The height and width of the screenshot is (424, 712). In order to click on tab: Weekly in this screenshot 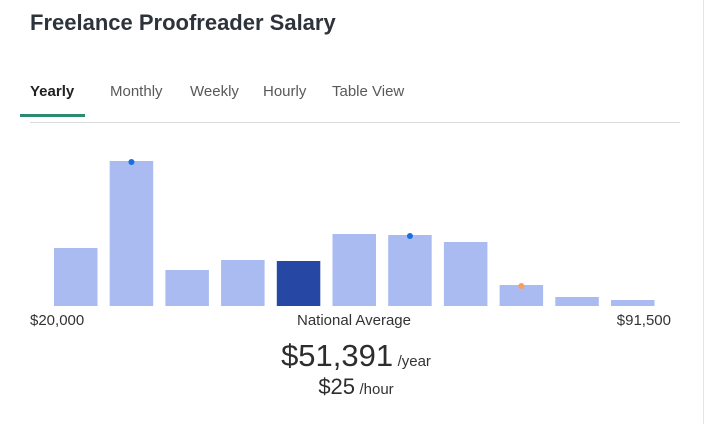, I will do `click(214, 91)`.